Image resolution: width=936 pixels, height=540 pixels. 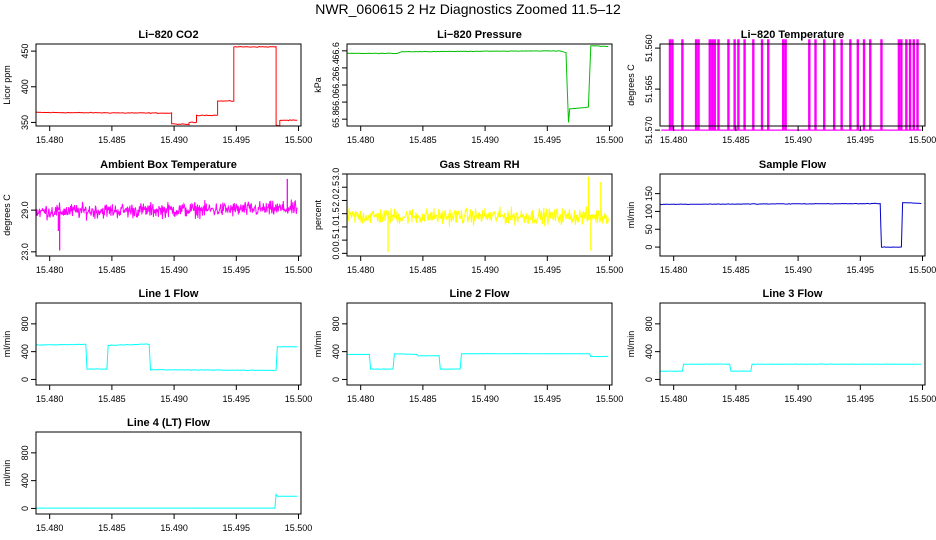 What do you see at coordinates (478, 84) in the screenshot?
I see `plot-2-series-line` at bounding box center [478, 84].